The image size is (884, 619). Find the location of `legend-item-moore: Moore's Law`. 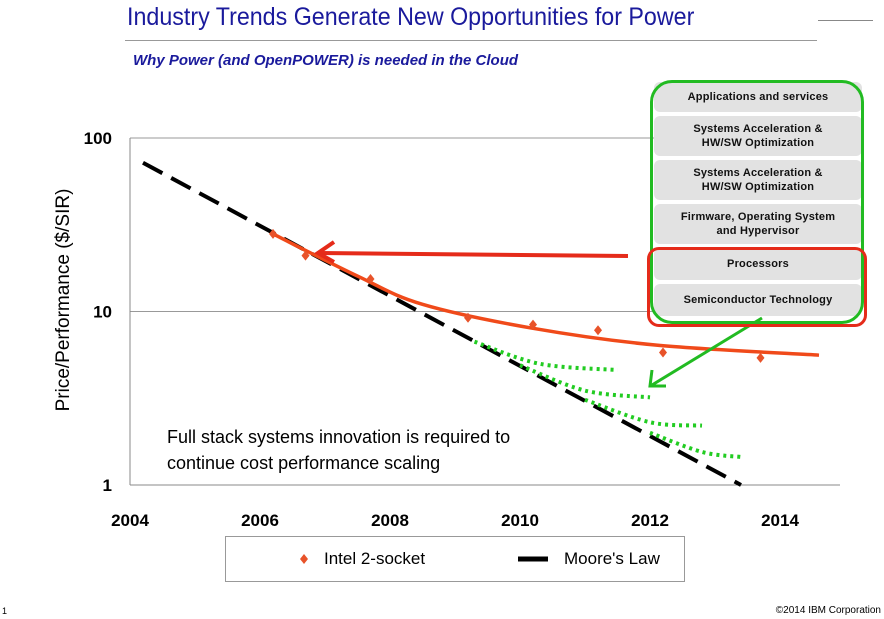

legend-item-moore: Moore's Law is located at coordinates (589, 559).